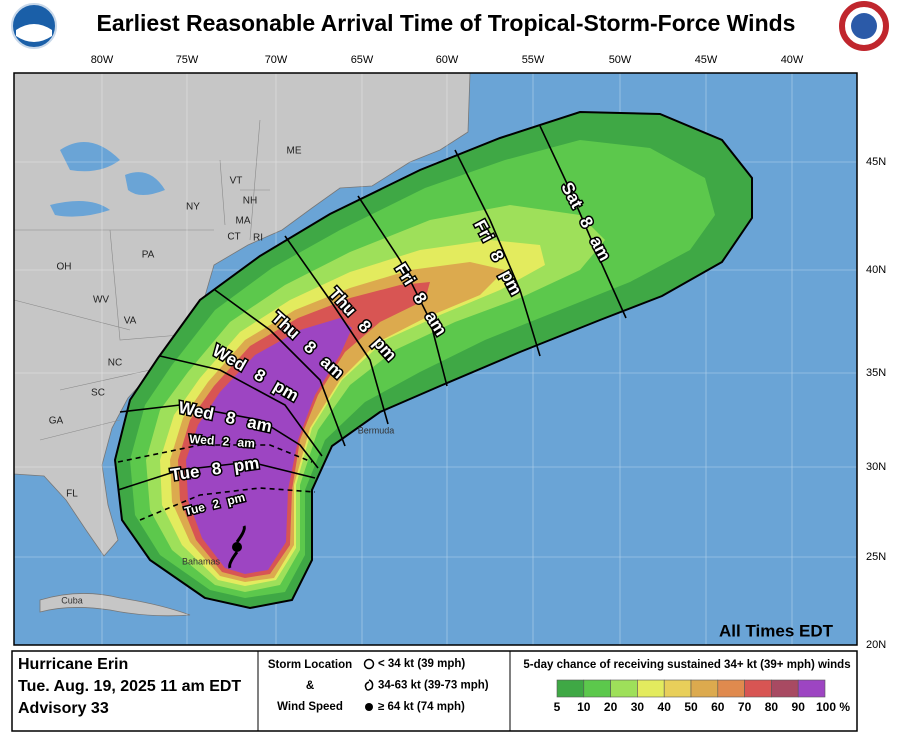  I want to click on latitude-label: 20N, so click(876, 645).